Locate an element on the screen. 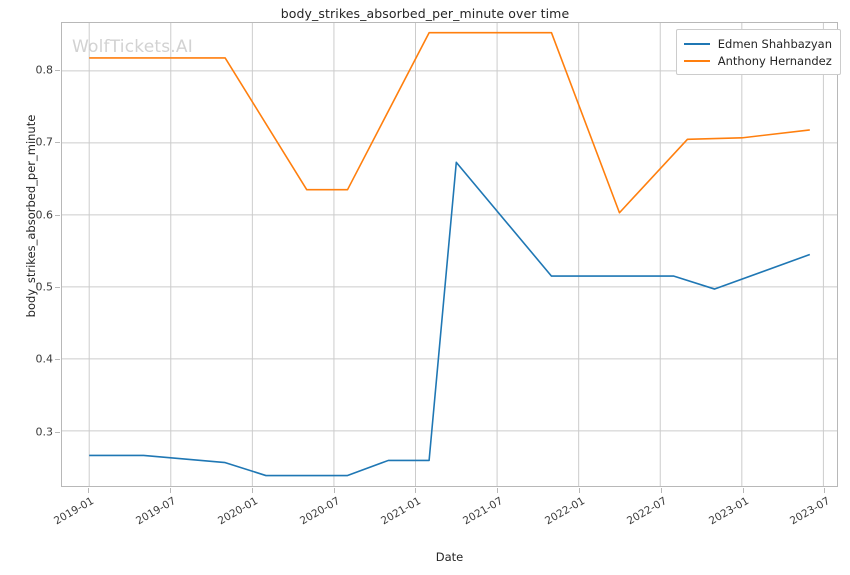  legend-entry: Edmen Shahbazyan is located at coordinates (757, 43).